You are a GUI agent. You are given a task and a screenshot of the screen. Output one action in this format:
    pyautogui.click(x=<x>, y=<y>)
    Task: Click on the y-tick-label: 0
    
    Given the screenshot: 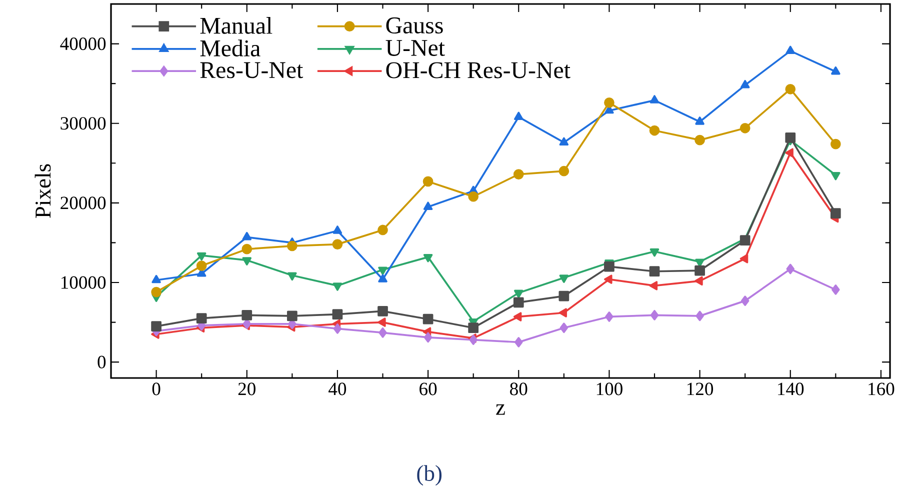 What is the action you would take?
    pyautogui.click(x=102, y=362)
    